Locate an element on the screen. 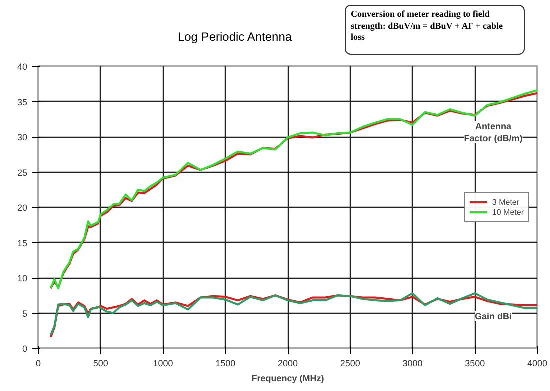 Image resolution: width=550 pixels, height=391 pixels. x-tick-label: 3500 is located at coordinates (475, 363).